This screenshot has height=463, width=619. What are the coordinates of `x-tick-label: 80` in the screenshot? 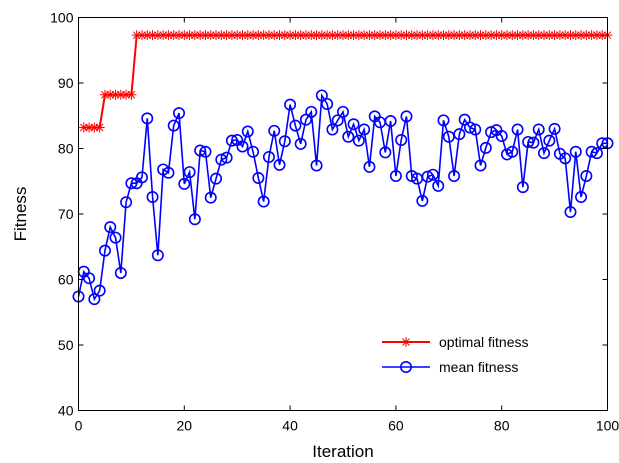 It's located at (502, 426).